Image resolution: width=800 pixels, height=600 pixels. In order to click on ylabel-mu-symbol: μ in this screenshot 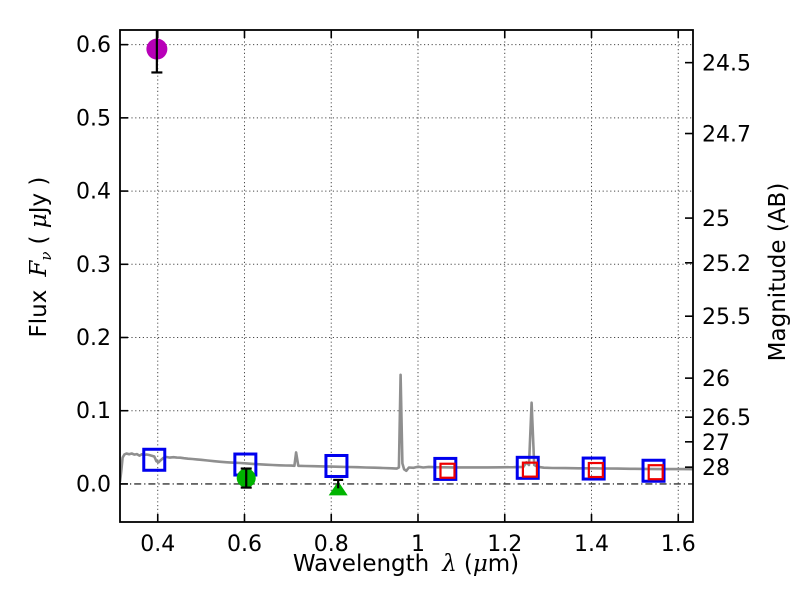, I will do `click(39, 221)`.